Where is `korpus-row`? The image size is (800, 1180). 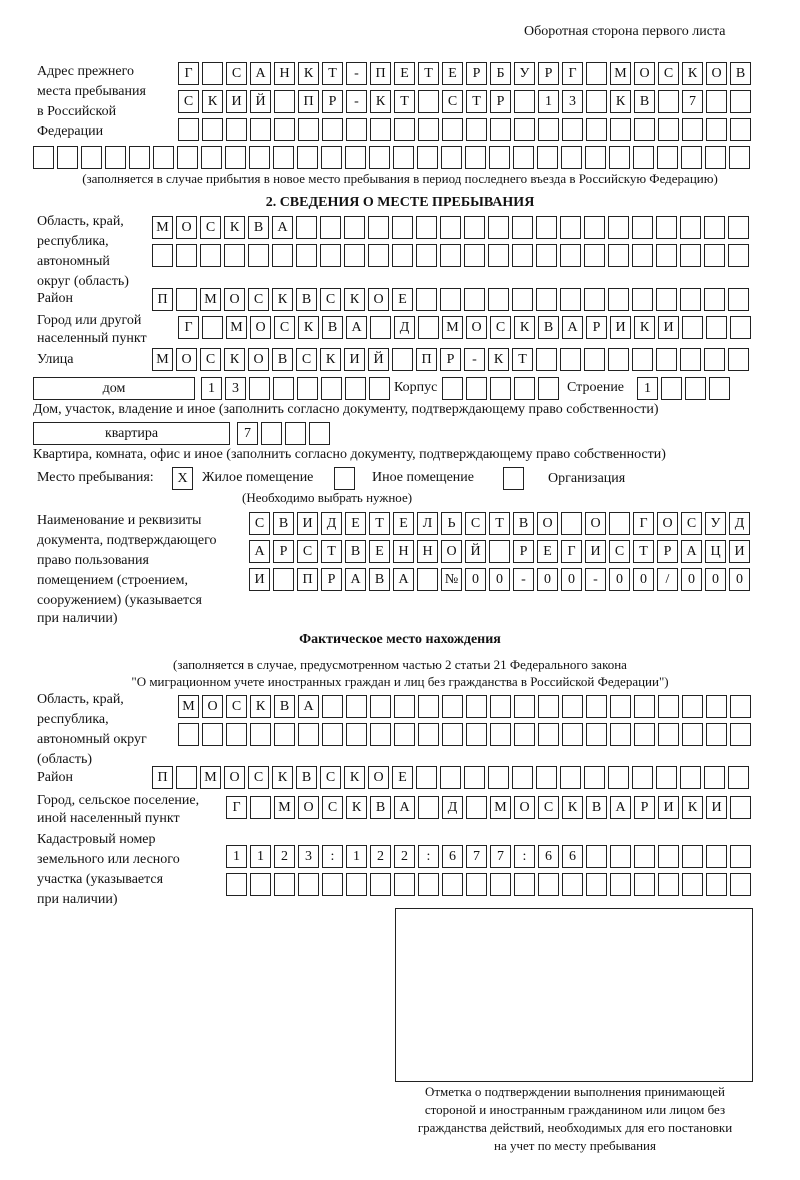
korpus-row is located at coordinates (502, 388).